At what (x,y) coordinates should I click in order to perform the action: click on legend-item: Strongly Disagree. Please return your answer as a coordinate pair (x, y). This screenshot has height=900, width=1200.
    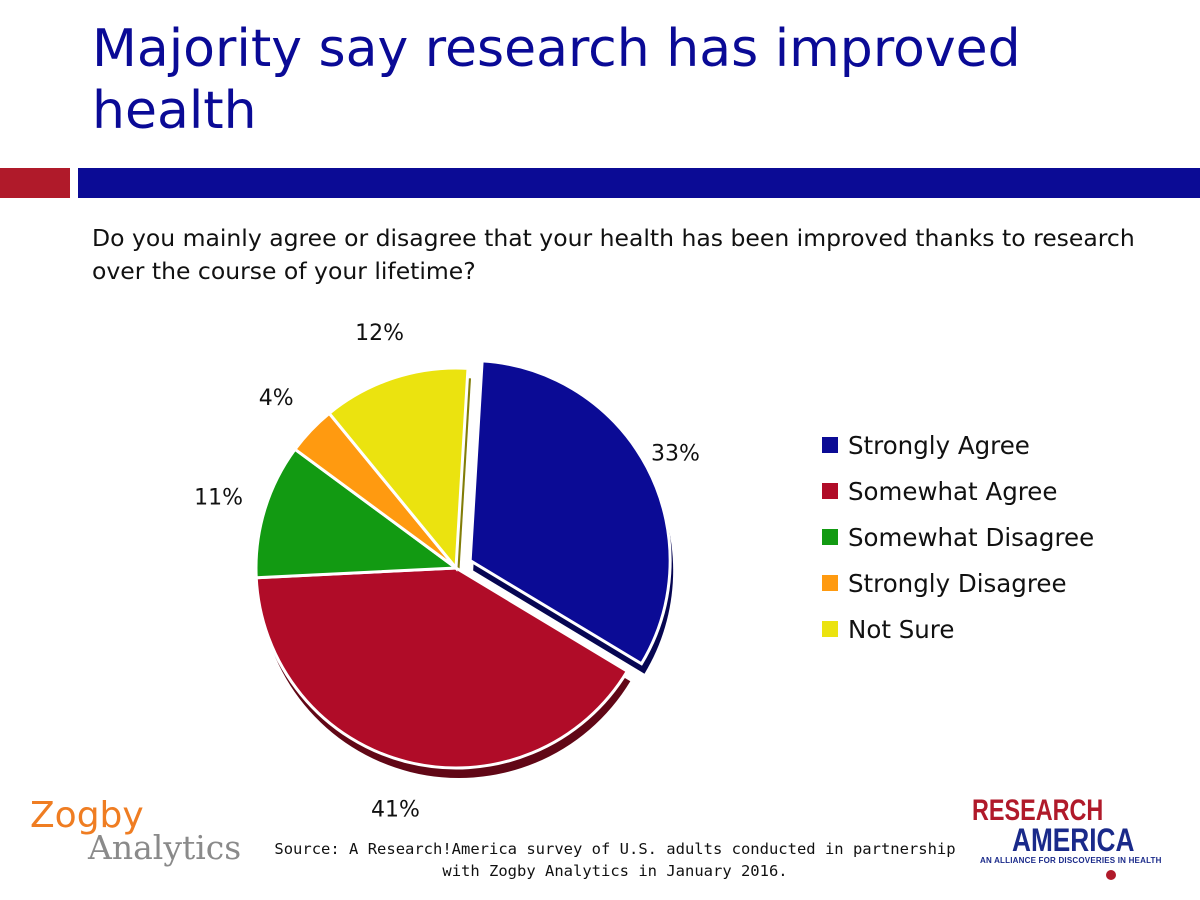
    Looking at the image, I should click on (958, 583).